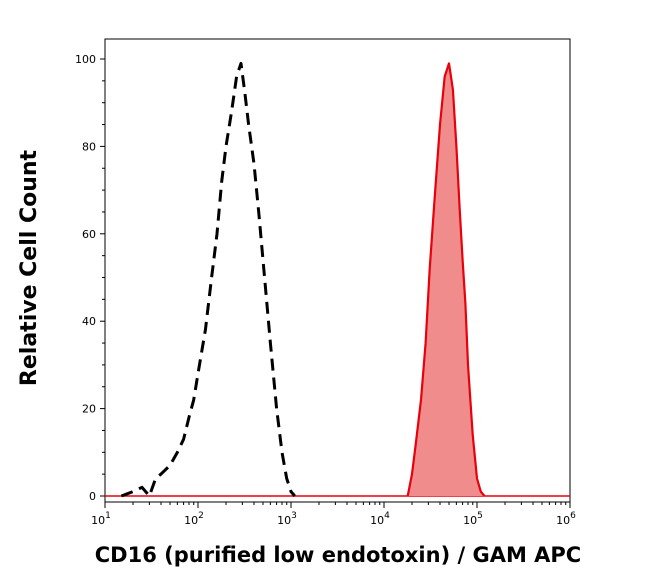 Image resolution: width=650 pixels, height=584 pixels. What do you see at coordinates (29, 267) in the screenshot?
I see `y-axis-label: Relative Cell Count` at bounding box center [29, 267].